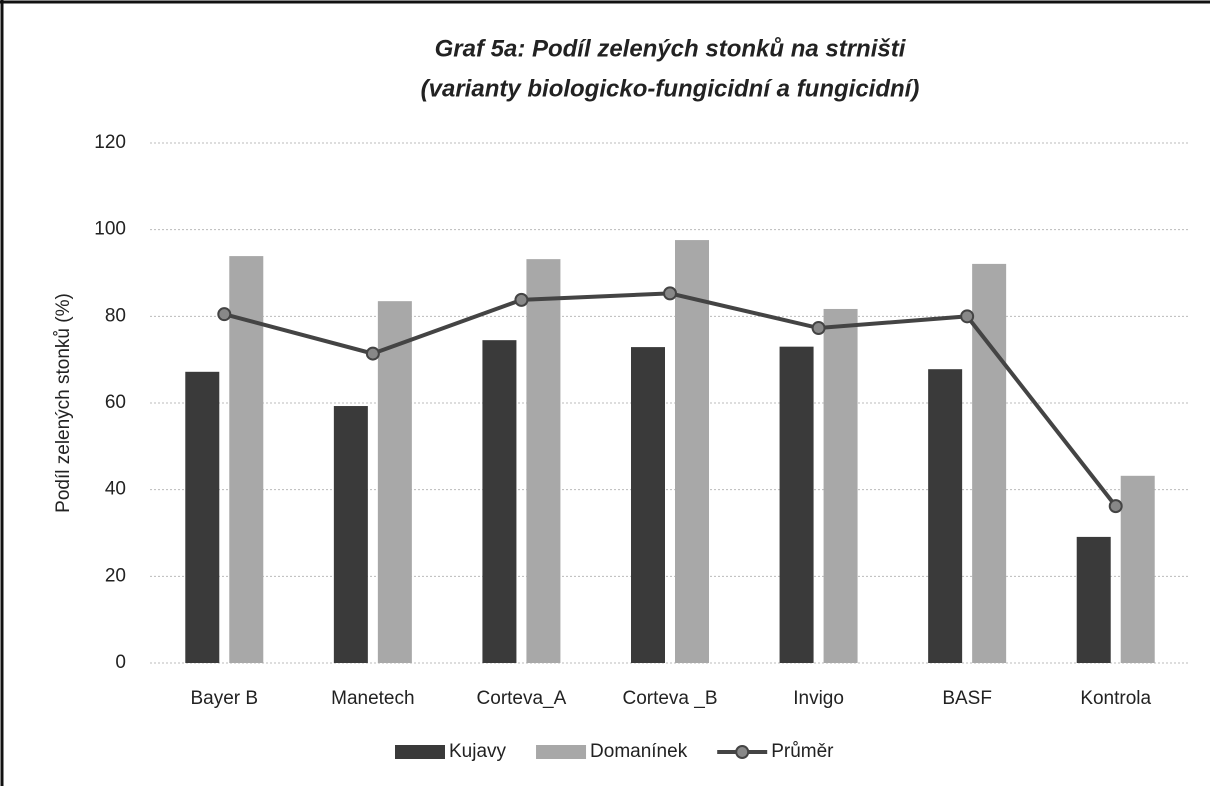  I want to click on x-tick-label: Kontrola, so click(1115, 698).